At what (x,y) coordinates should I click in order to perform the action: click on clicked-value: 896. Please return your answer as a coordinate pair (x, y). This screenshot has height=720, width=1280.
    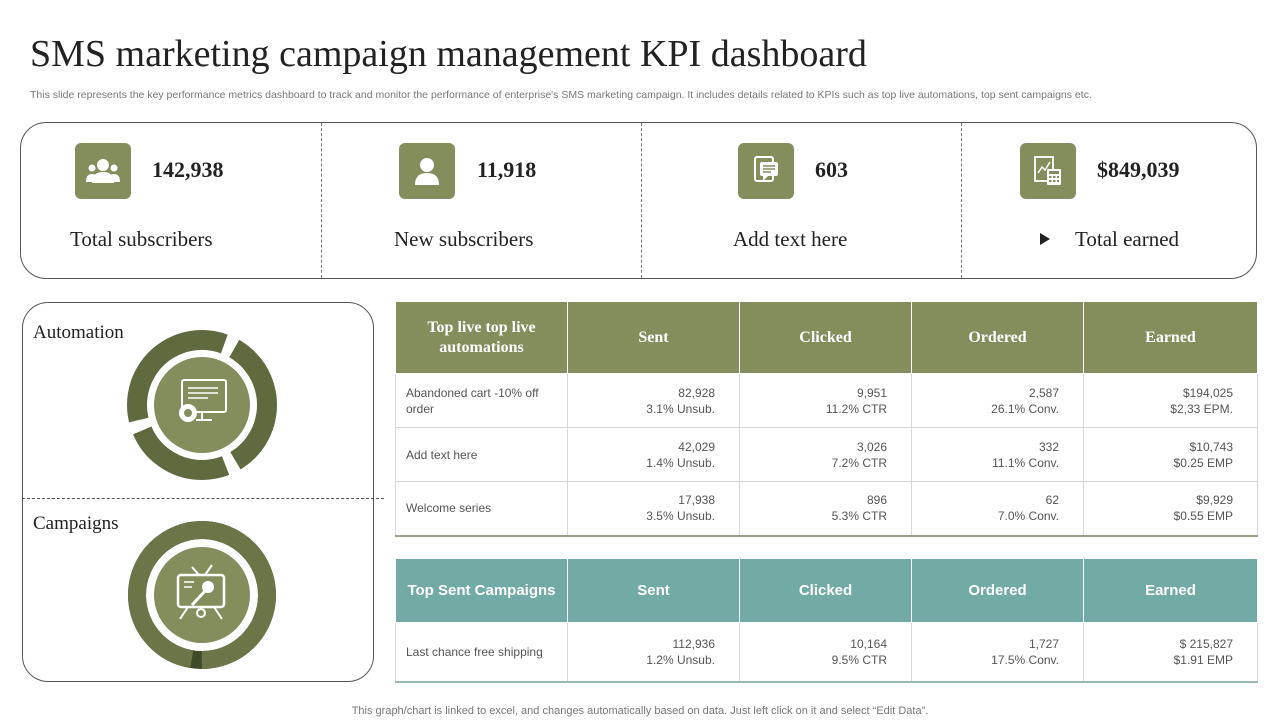
    Looking at the image, I should click on (876, 500).